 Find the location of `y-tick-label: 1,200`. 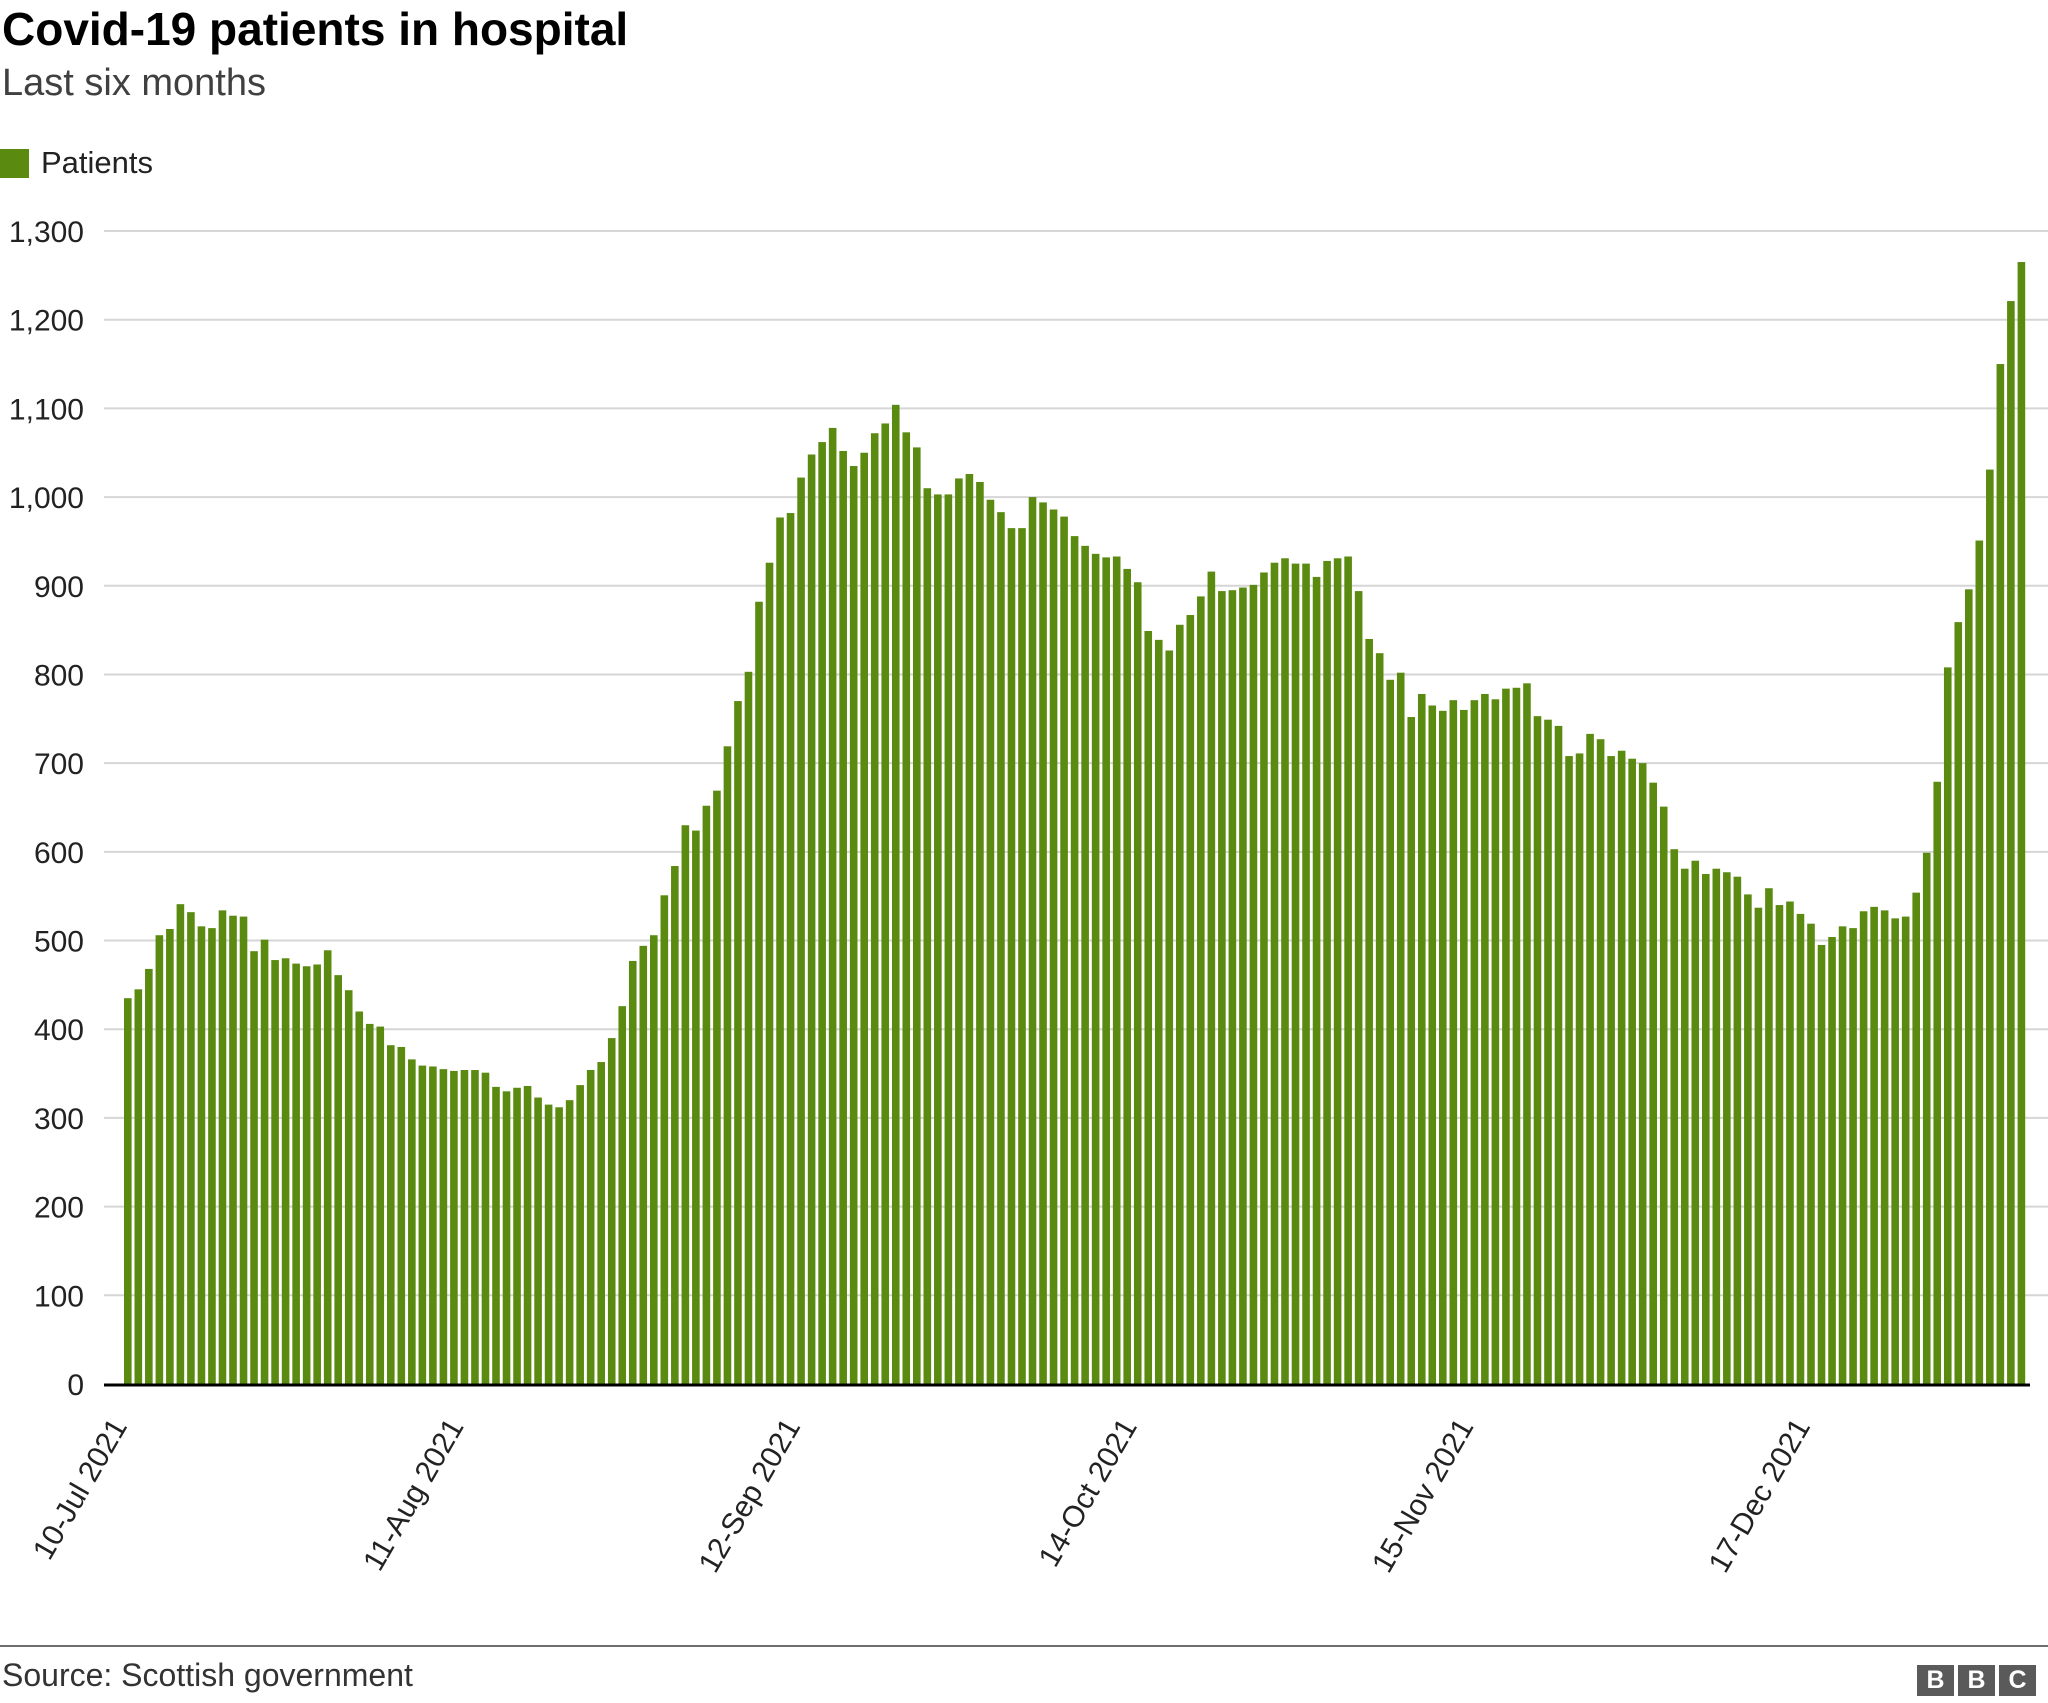

y-tick-label: 1,200 is located at coordinates (46, 321).